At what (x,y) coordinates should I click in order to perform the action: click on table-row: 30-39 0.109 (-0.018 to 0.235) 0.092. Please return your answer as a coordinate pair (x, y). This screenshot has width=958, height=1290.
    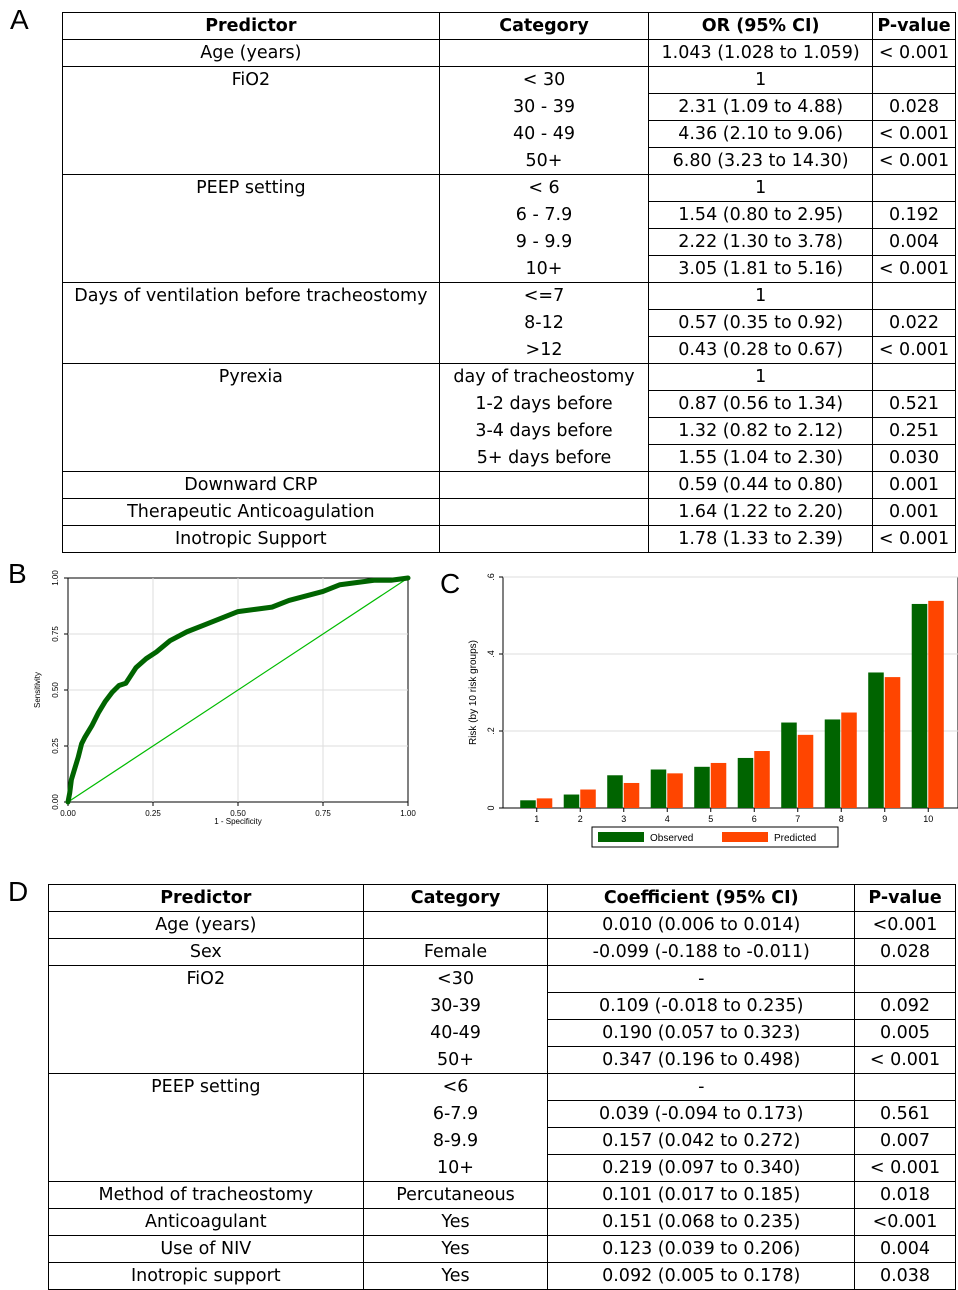
    Looking at the image, I should click on (502, 1006).